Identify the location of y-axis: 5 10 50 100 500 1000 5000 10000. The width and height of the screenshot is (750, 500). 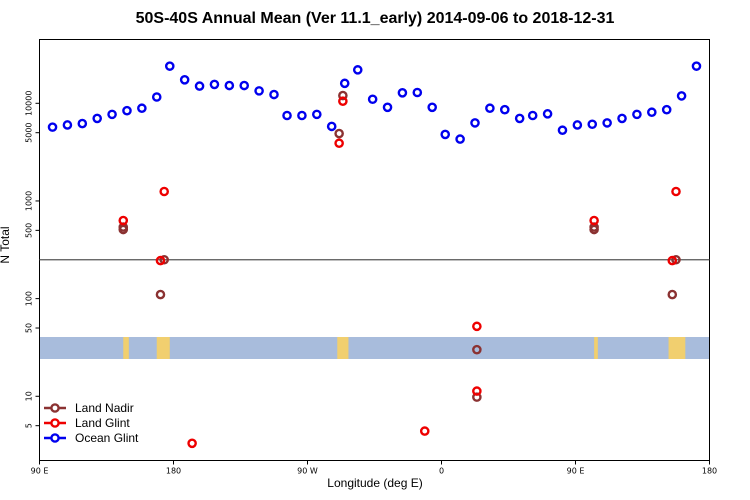
(32, 259).